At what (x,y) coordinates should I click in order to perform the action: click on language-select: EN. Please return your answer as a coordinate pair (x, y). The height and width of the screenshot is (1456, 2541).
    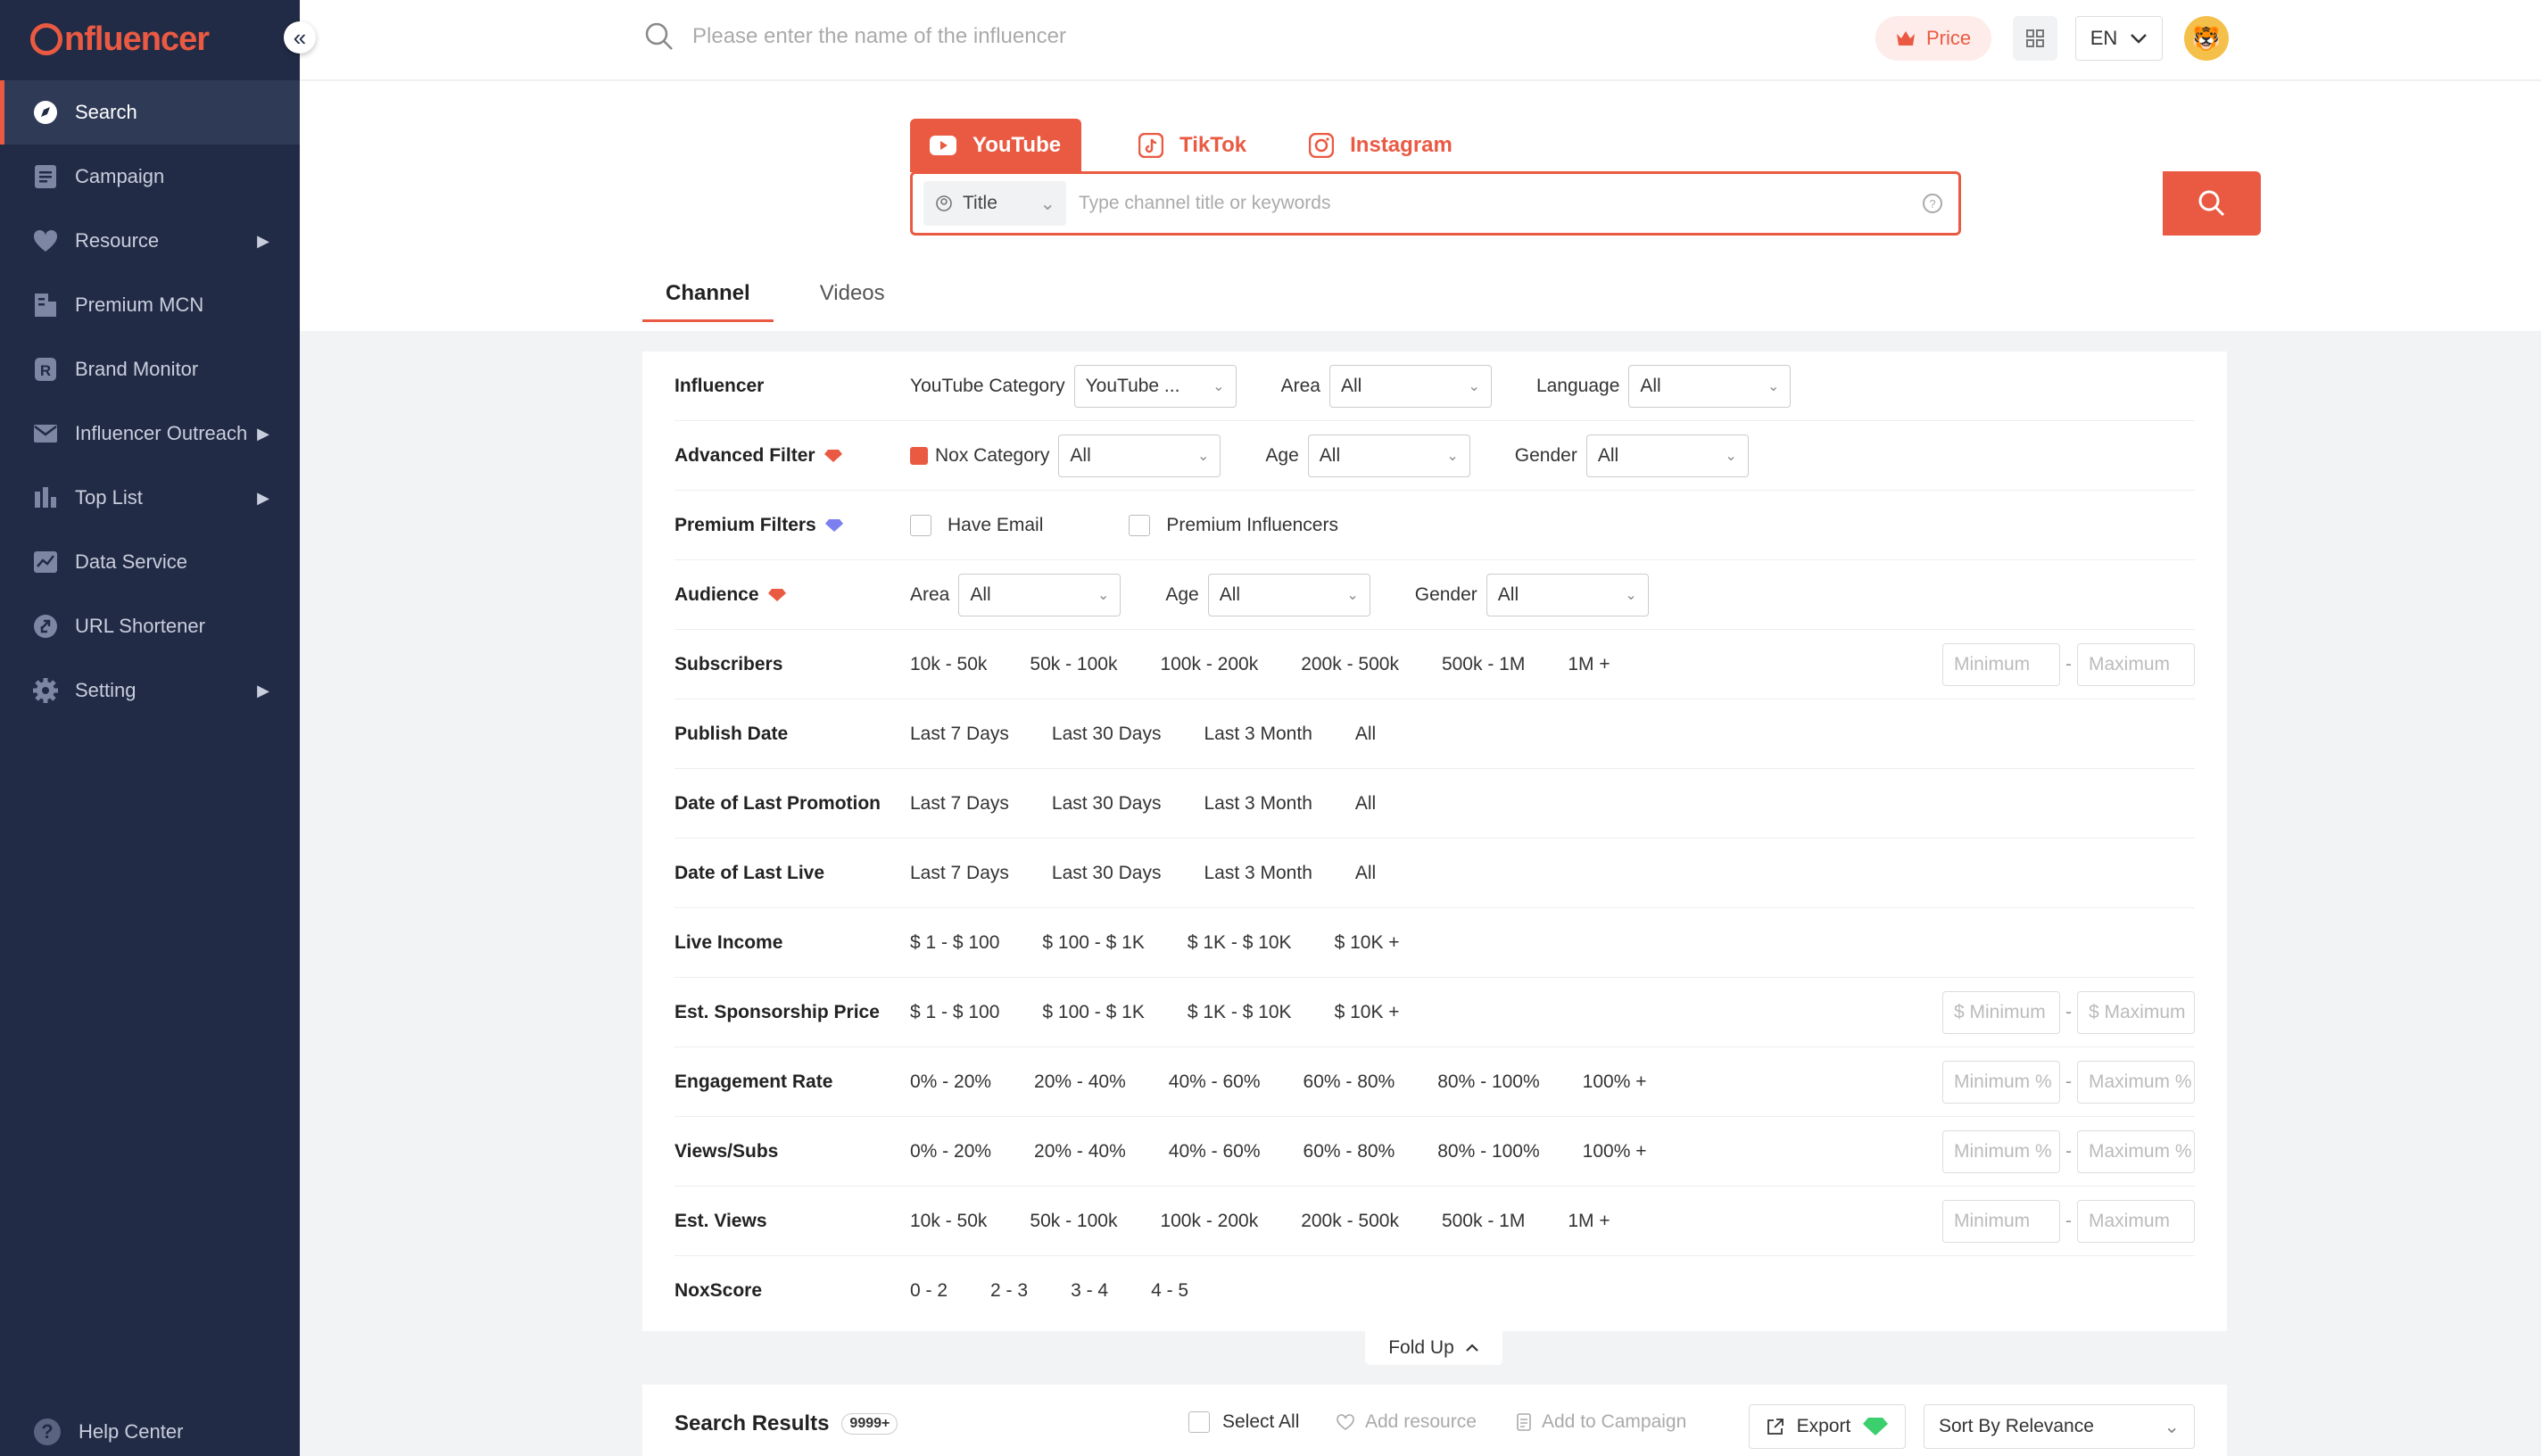
    Looking at the image, I should click on (2119, 38).